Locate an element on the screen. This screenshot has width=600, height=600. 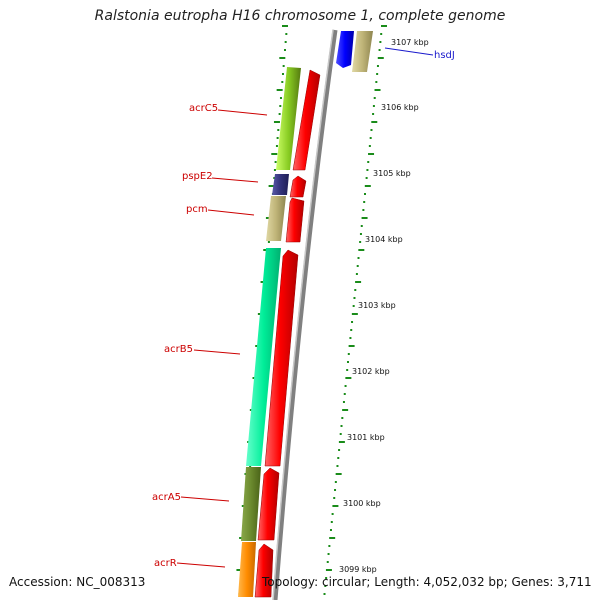
inner-tick-track is located at coordinates (355, 310).